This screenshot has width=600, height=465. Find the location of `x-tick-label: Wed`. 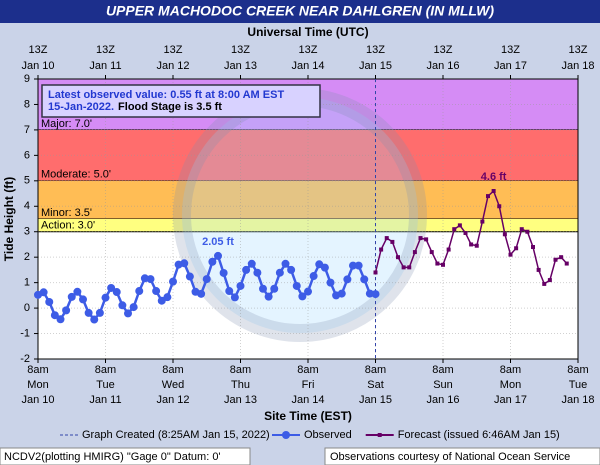

x-tick-label: Wed is located at coordinates (173, 385).